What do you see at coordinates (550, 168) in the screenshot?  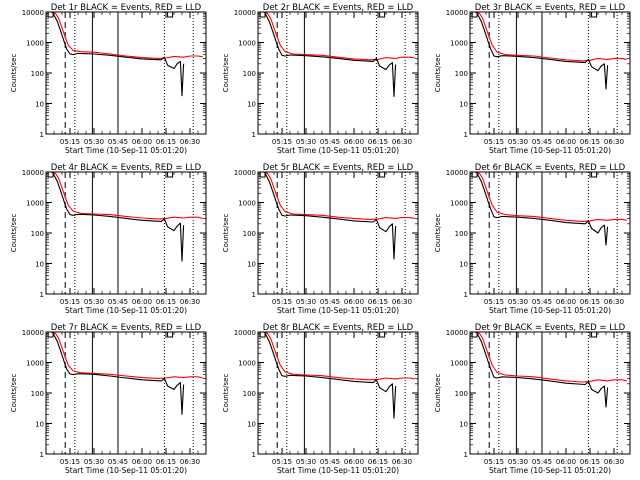 I see `panel-title: Det 6r BLACK = Events, RED = LLD` at bounding box center [550, 168].